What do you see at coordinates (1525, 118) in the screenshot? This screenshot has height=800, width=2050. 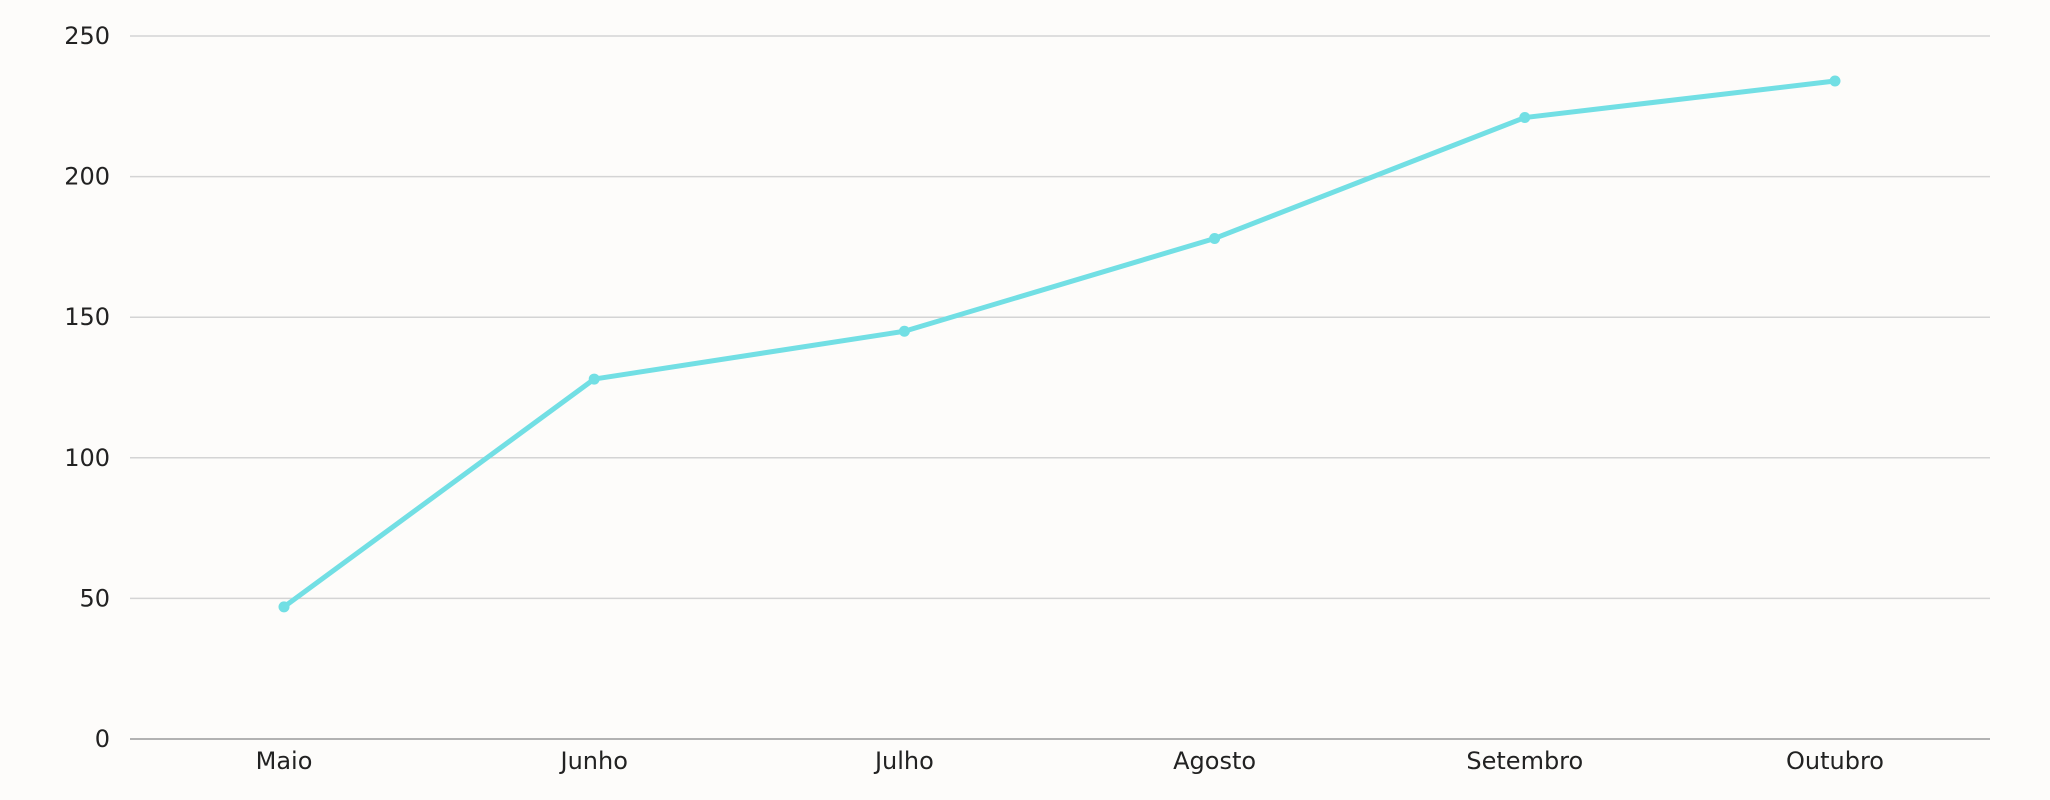 I see `data-point-setembro` at bounding box center [1525, 118].